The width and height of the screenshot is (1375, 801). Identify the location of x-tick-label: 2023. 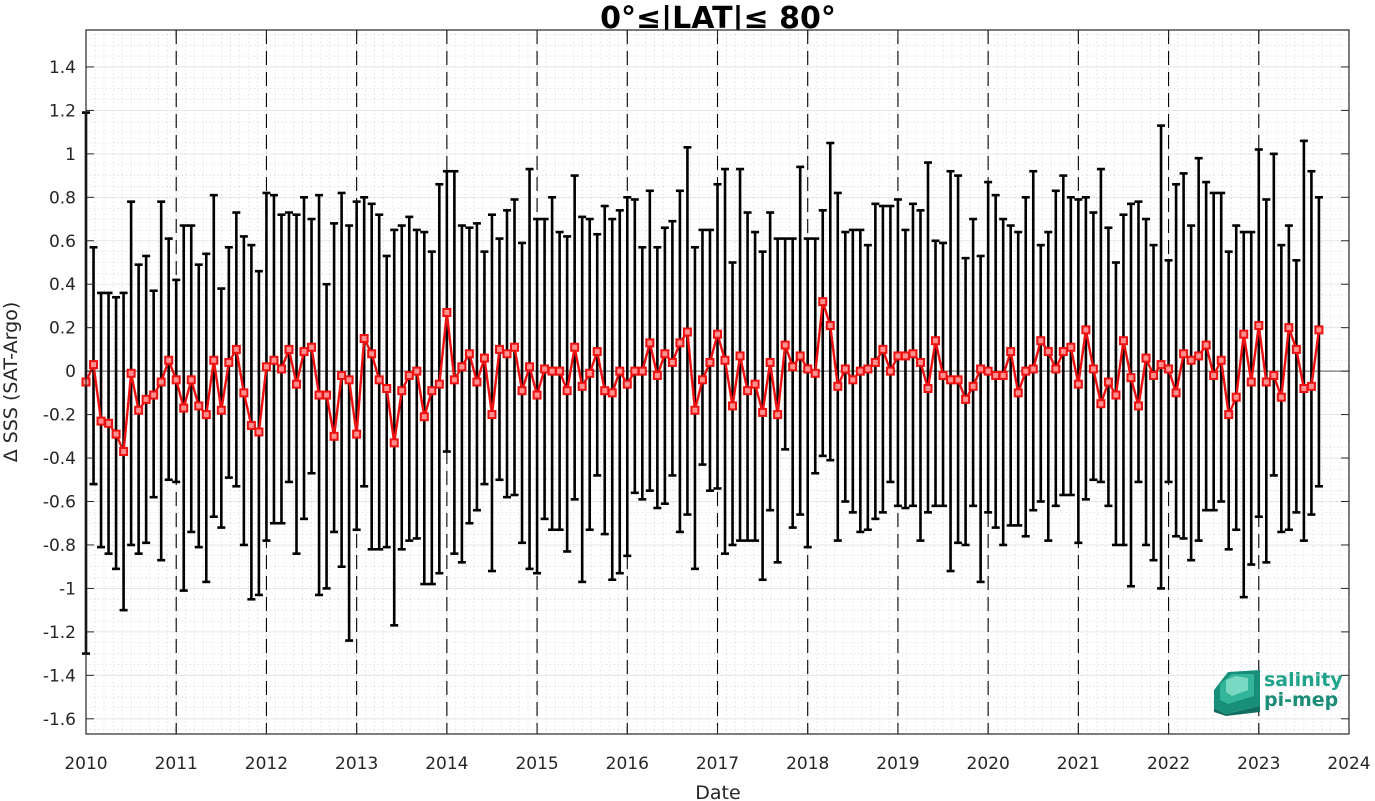
(1258, 764).